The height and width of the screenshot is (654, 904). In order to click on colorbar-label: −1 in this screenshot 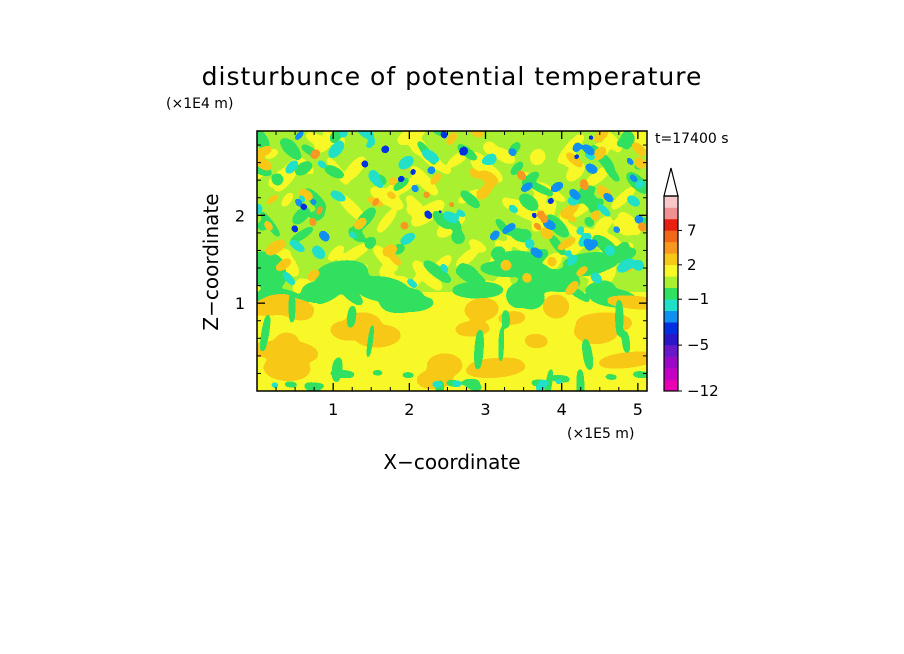, I will do `click(698, 299)`.